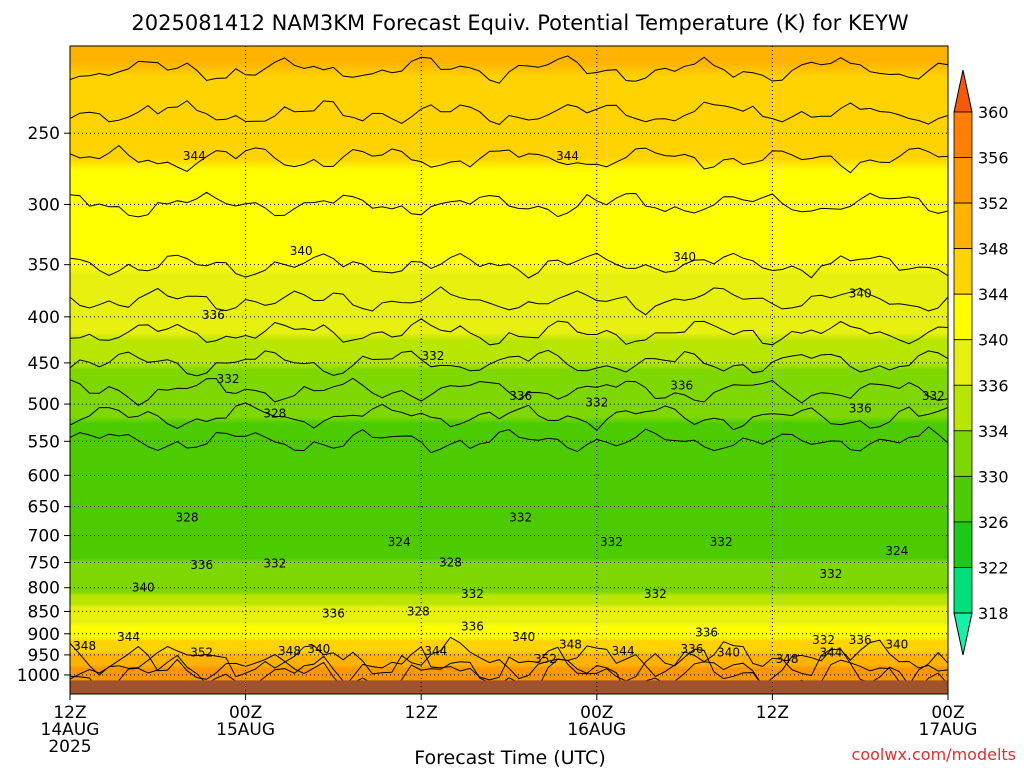 The image size is (1024, 768). I want to click on y-tick-label: 400, so click(44, 318).